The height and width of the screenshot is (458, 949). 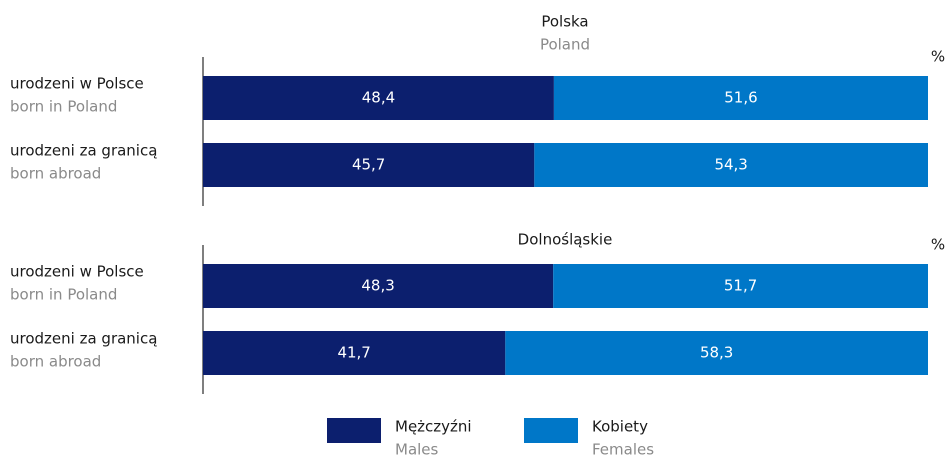 I want to click on value-label: 58,3, so click(x=716, y=353).